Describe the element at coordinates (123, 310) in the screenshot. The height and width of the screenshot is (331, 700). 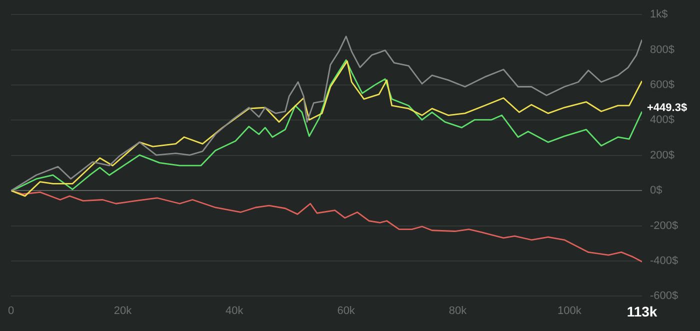
I see `x-tick-label: 20k` at that location.